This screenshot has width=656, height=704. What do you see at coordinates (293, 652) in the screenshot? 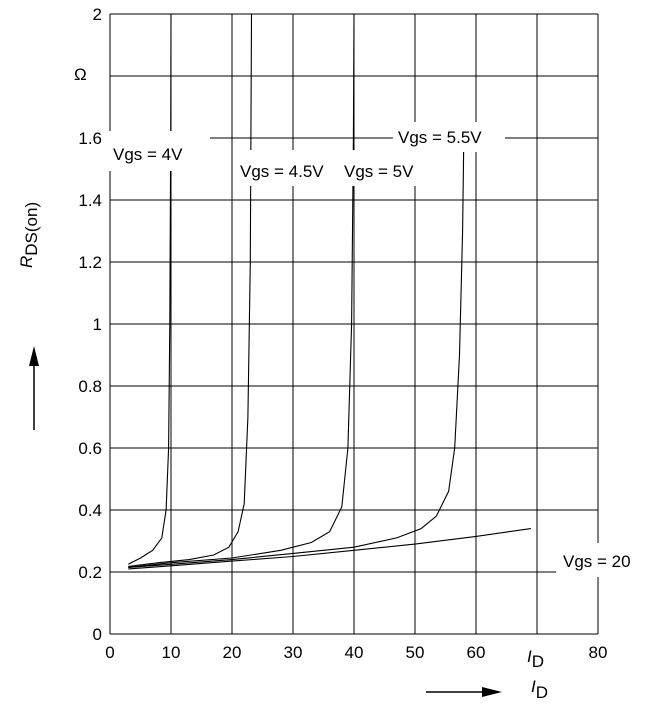
I see `x-tick-label: 30` at bounding box center [293, 652].